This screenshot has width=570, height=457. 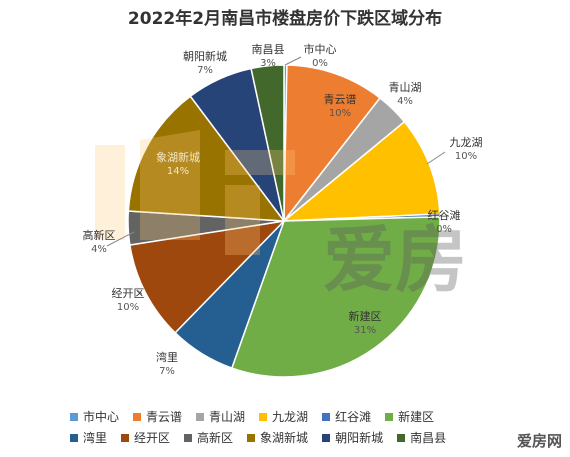 What do you see at coordinates (167, 357) in the screenshot?
I see `data-label-name: 湾里` at bounding box center [167, 357].